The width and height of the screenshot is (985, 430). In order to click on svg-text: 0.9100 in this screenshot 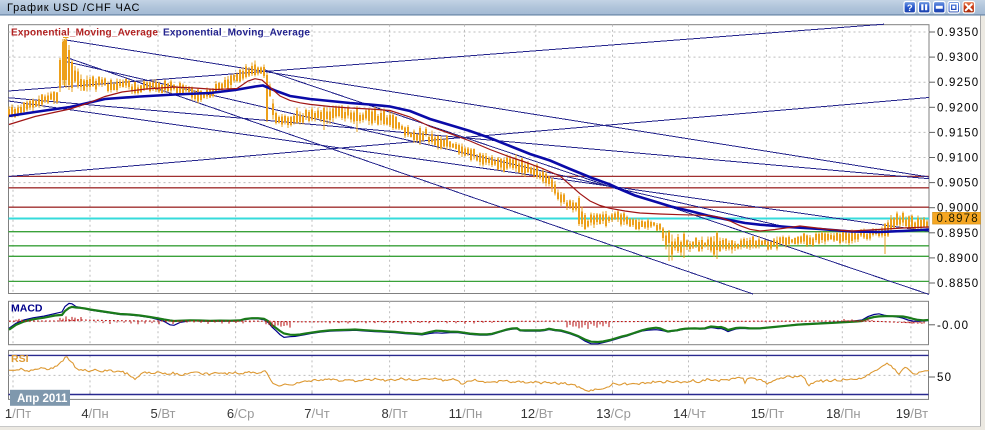, I will do `click(958, 159)`.